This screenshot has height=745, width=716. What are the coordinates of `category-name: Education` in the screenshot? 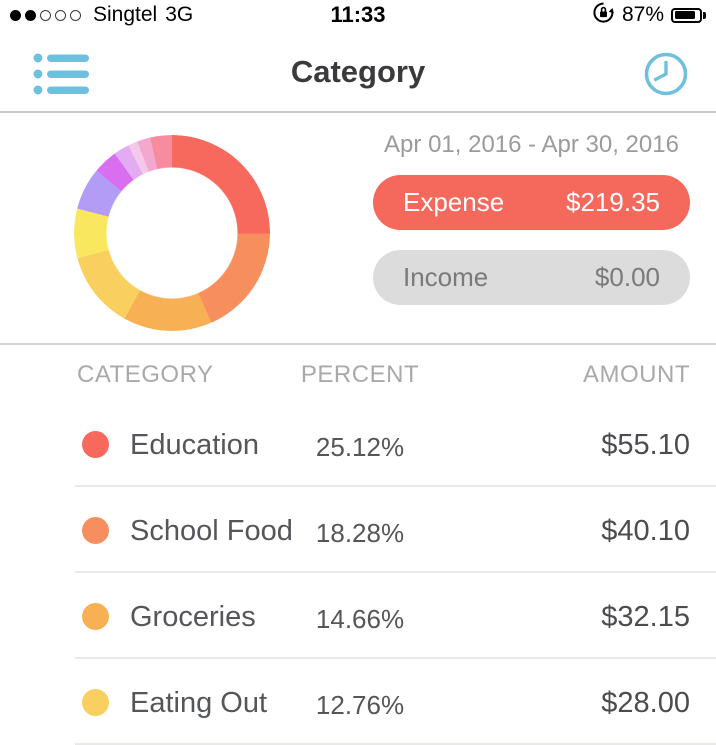 It's located at (194, 445).